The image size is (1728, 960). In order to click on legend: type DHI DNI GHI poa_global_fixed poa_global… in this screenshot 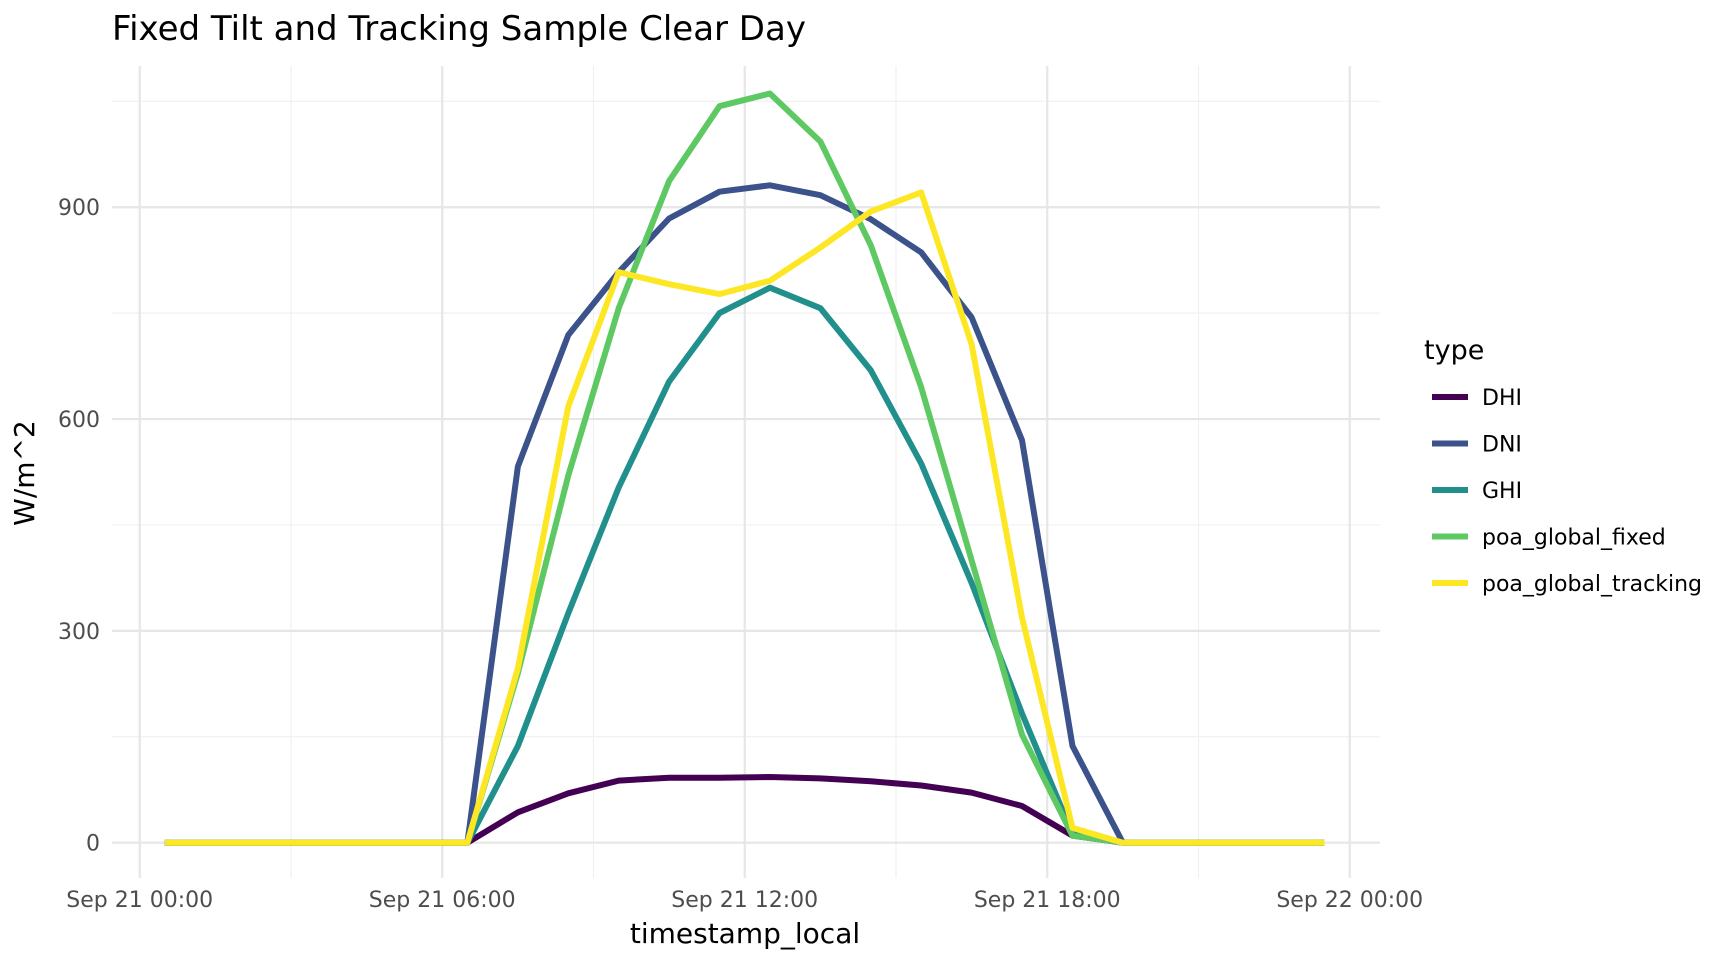, I will do `click(1563, 466)`.